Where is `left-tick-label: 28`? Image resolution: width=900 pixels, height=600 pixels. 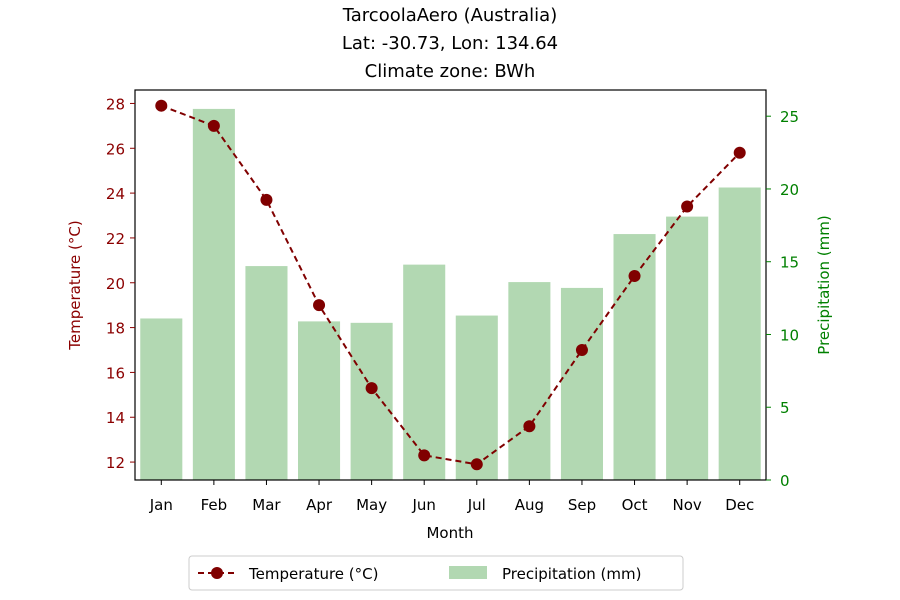 left-tick-label: 28 is located at coordinates (115, 104).